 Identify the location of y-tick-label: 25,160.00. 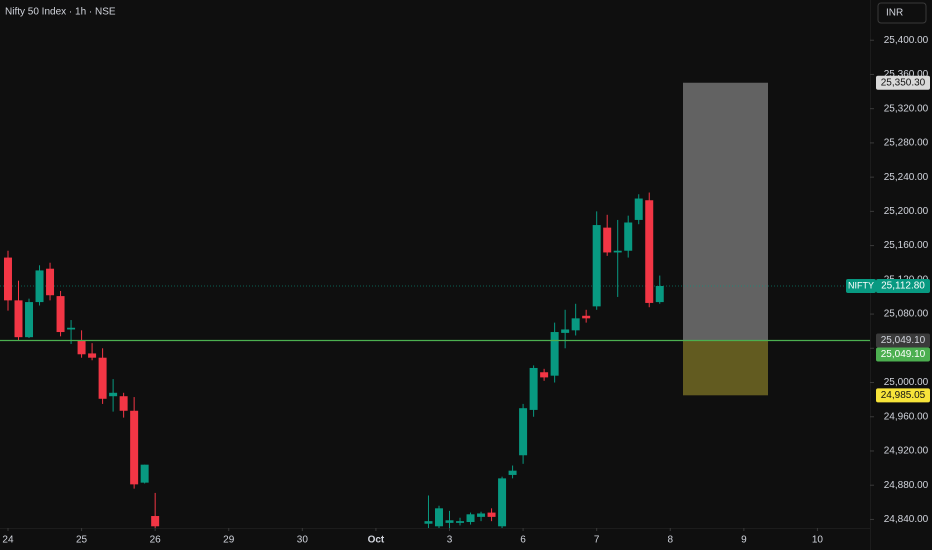
(906, 245).